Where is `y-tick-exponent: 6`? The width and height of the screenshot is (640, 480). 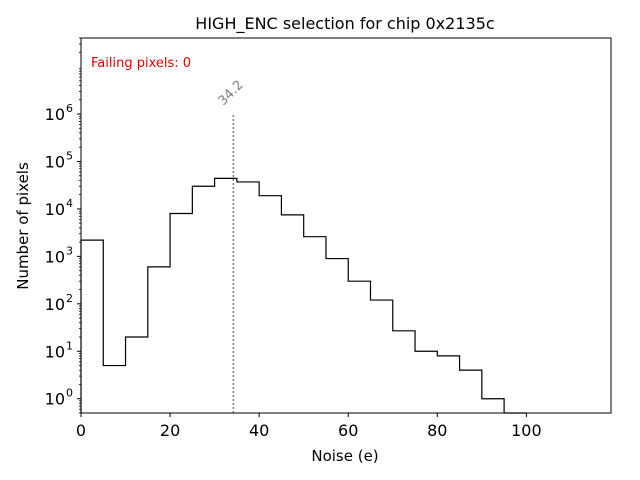
y-tick-exponent: 6 is located at coordinates (69, 108).